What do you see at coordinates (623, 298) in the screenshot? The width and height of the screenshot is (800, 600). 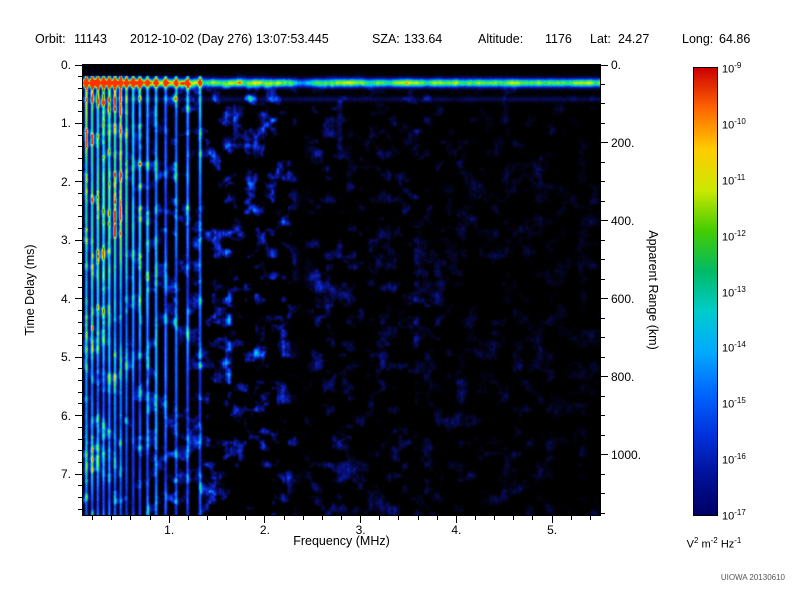 I see `y-right-tick-label: 600.` at bounding box center [623, 298].